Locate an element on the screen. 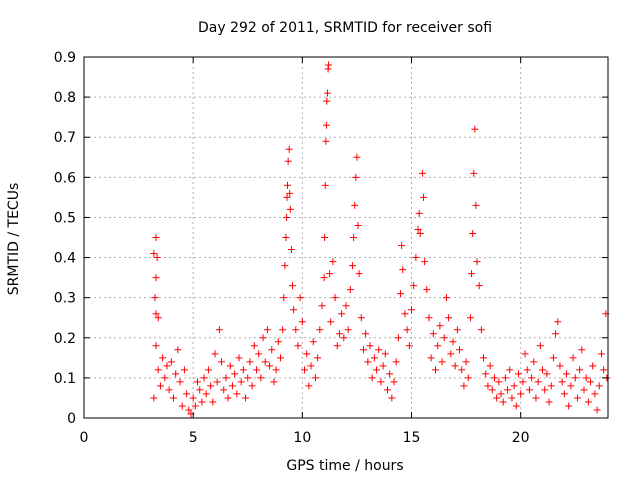 The image size is (640, 480). y-tick-label: 0.5 is located at coordinates (65, 218).